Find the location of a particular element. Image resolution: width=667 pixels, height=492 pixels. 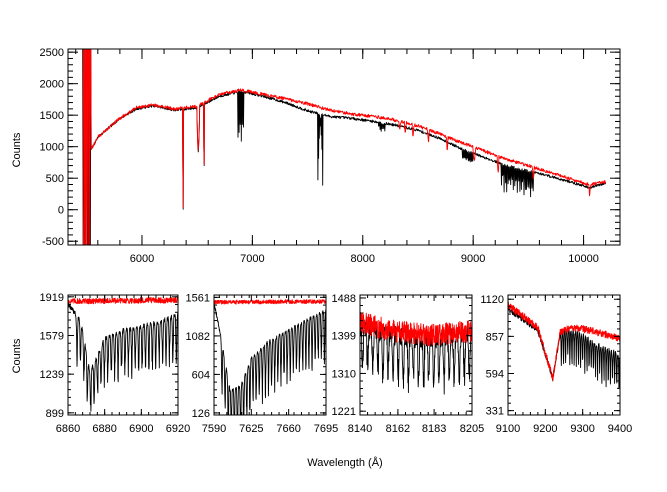

panel-inset-2: 7590 7625 7660 7695 126 604 1082 1561 is located at coordinates (262, 363).